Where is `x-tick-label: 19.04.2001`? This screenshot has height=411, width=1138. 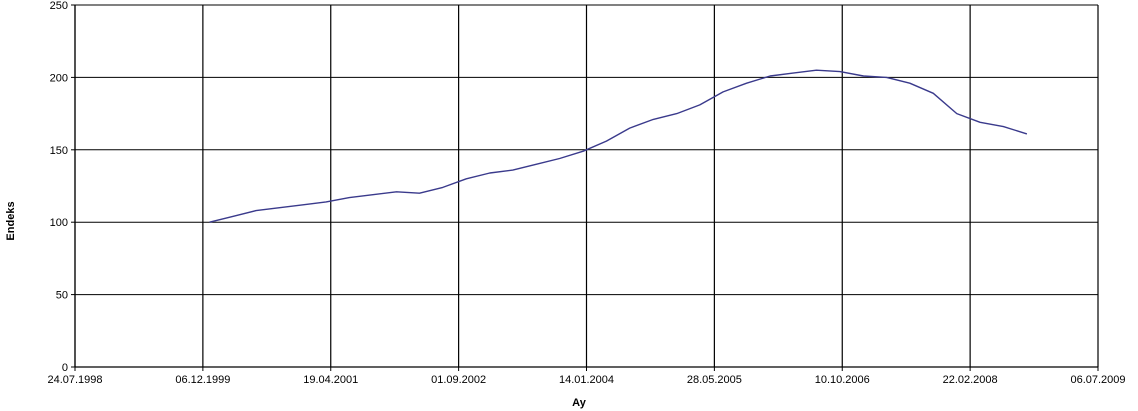 x-tick-label: 19.04.2001 is located at coordinates (330, 380).